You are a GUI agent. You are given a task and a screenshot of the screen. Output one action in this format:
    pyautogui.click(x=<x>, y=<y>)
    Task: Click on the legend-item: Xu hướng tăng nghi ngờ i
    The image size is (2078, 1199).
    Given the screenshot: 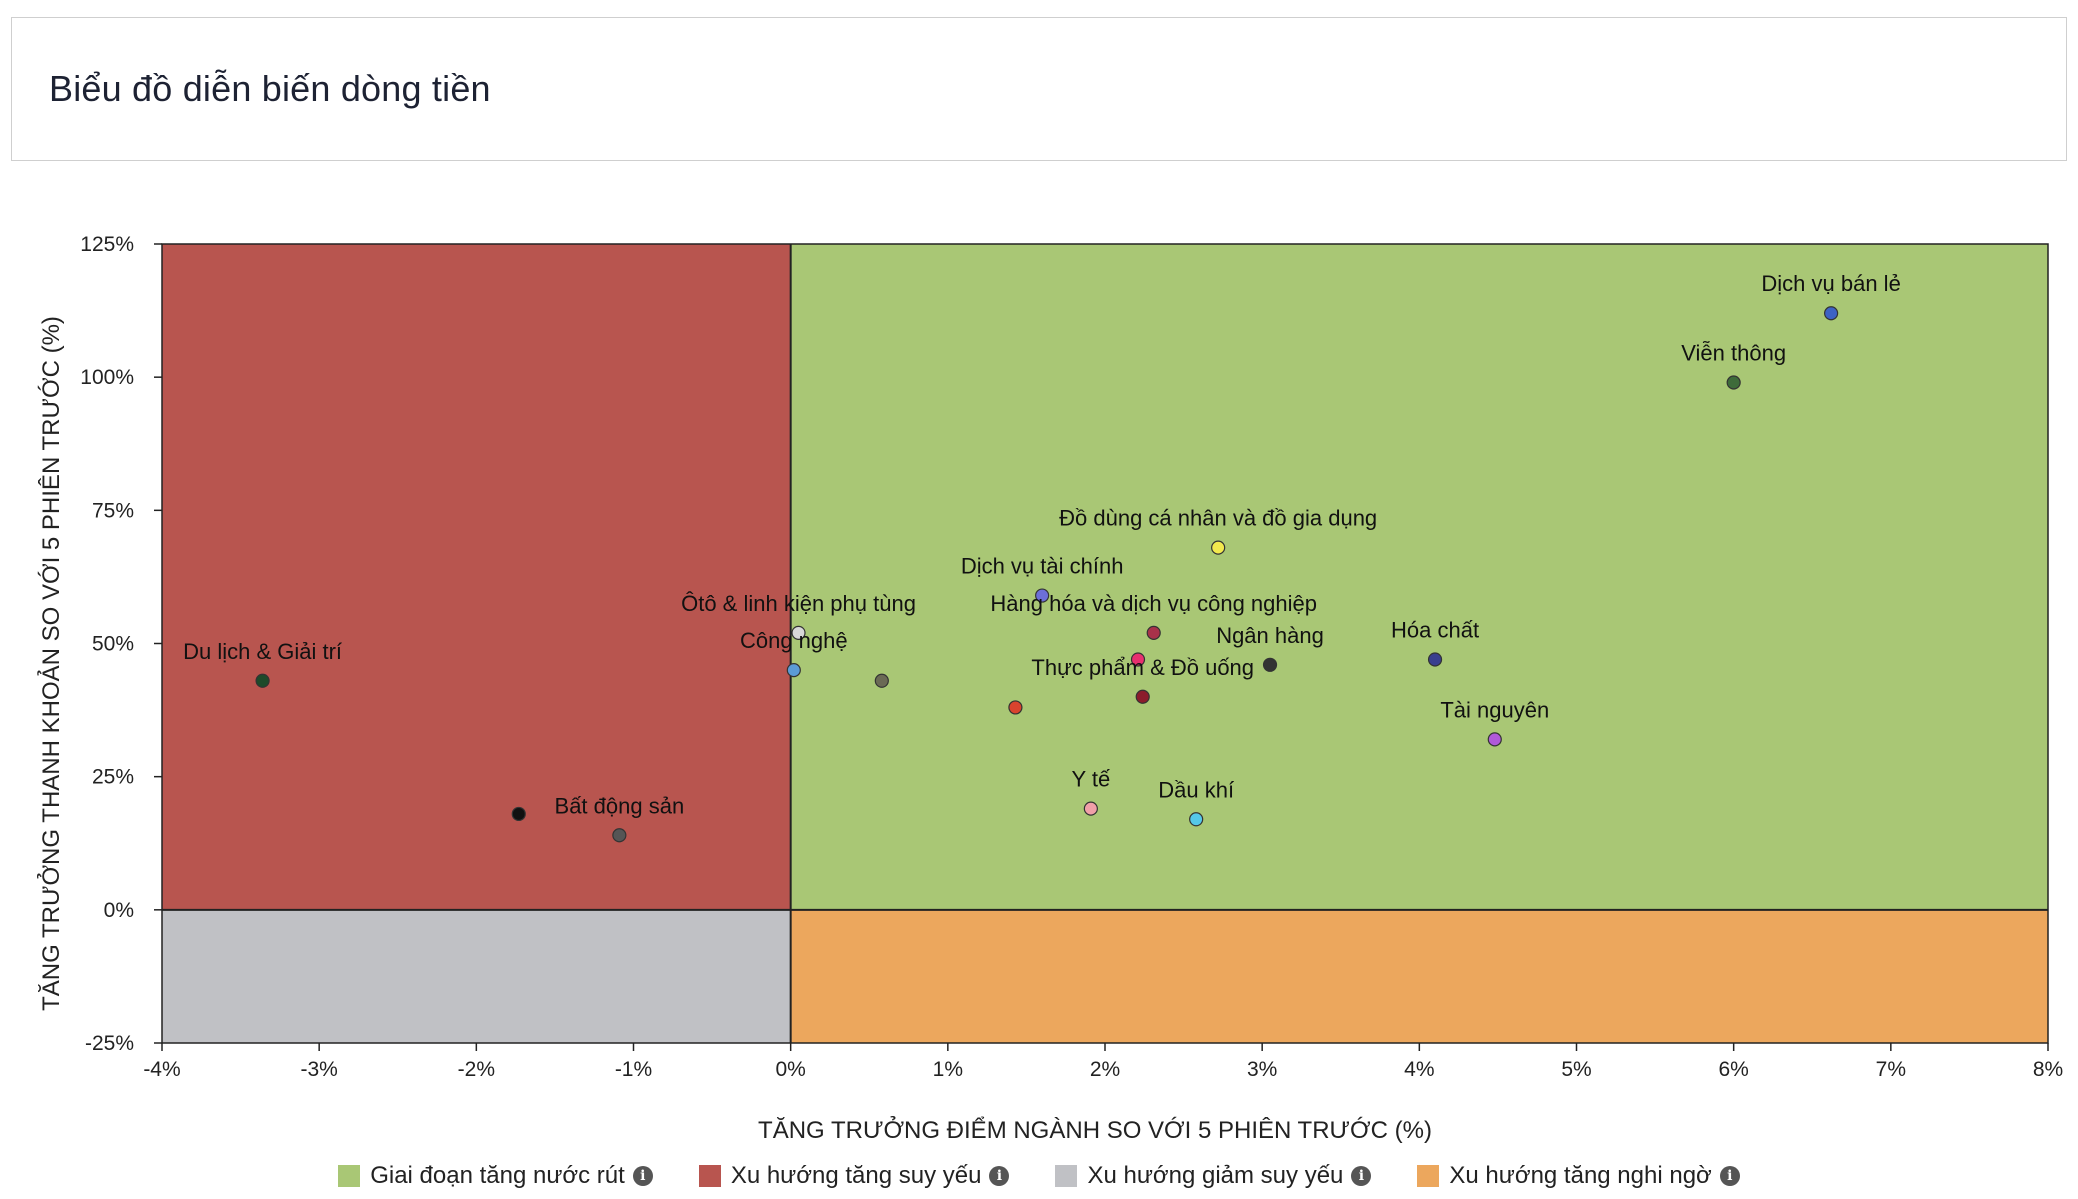 What is the action you would take?
    pyautogui.click(x=1578, y=1176)
    